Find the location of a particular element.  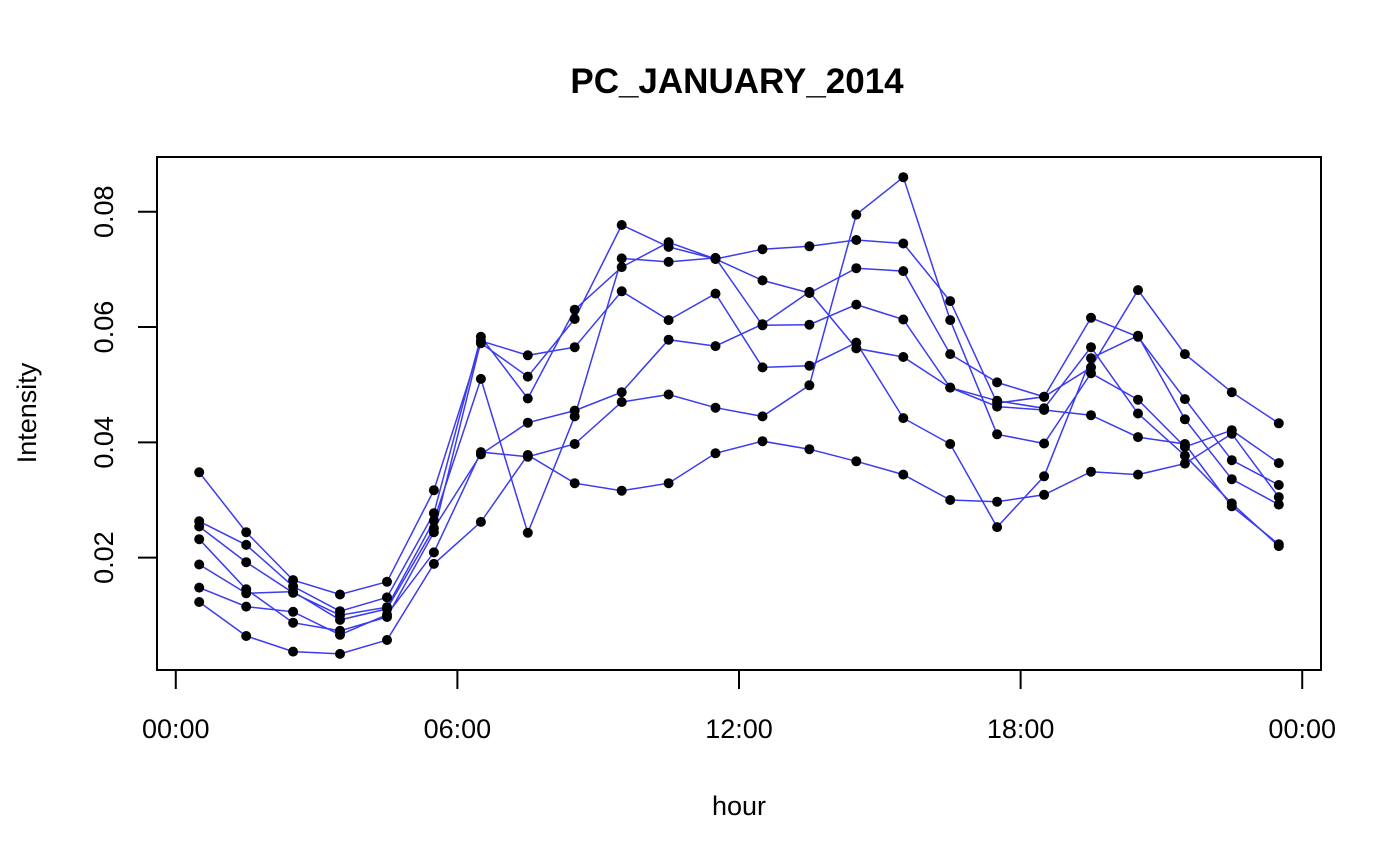

x-axis-label: hour is located at coordinates (739, 806).